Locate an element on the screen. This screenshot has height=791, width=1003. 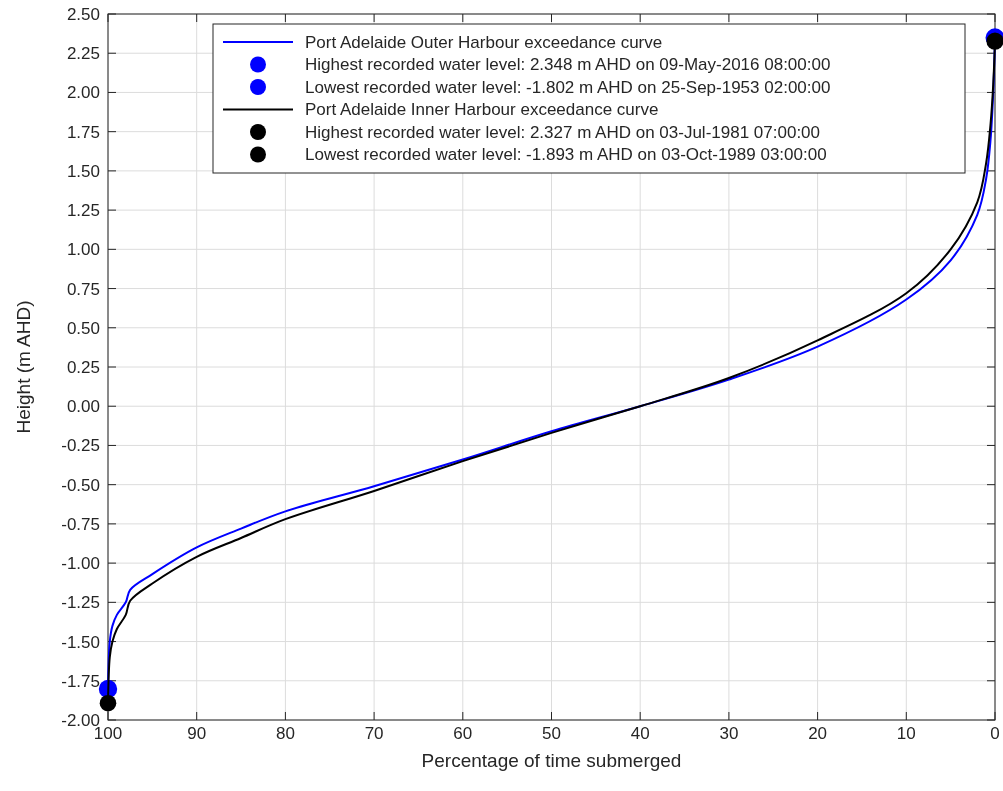
y-tick-label: 0.50 is located at coordinates (83, 328).